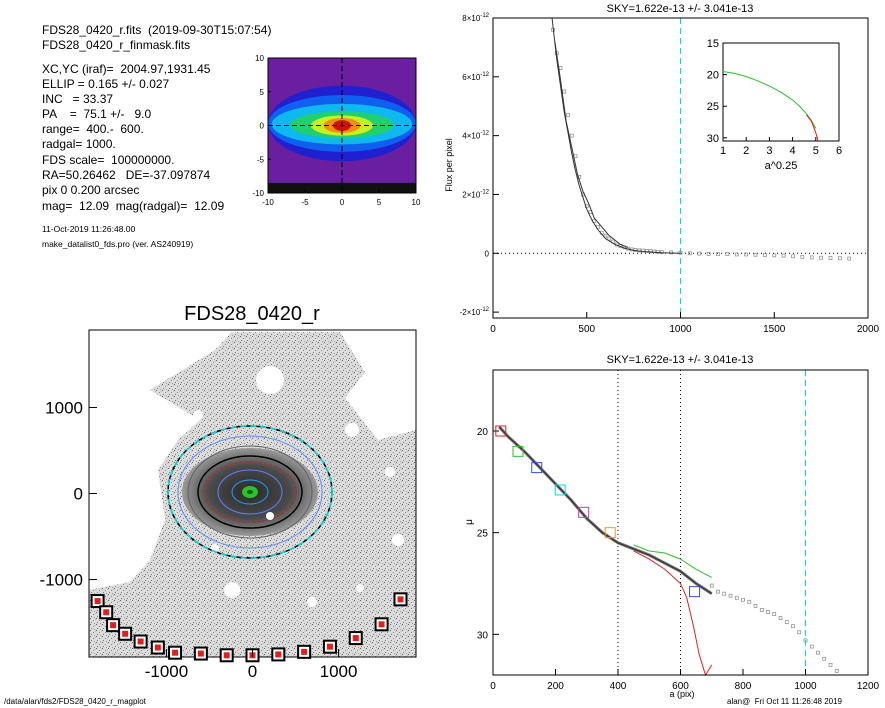  Describe the element at coordinates (469, 522) in the screenshot. I see `mu-ylabel: μ` at that location.